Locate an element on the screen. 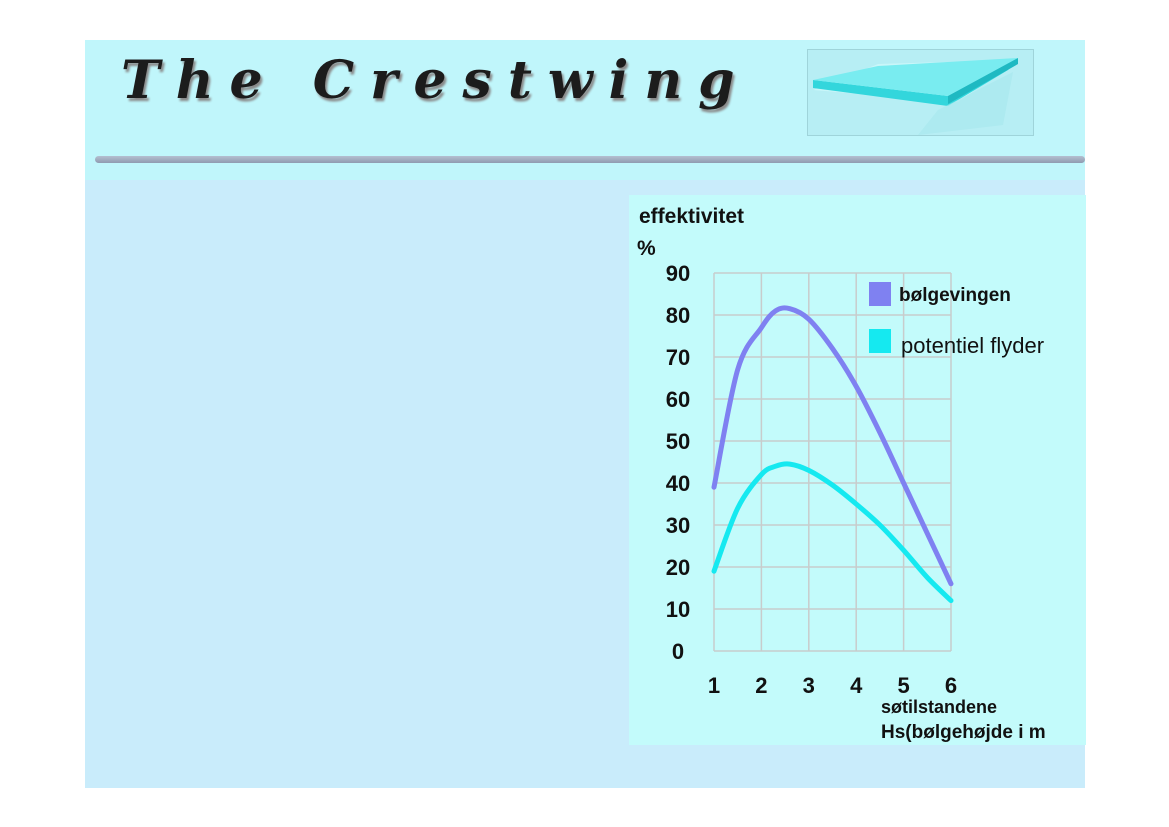  series-line-potentiel-flyder is located at coordinates (832, 532).